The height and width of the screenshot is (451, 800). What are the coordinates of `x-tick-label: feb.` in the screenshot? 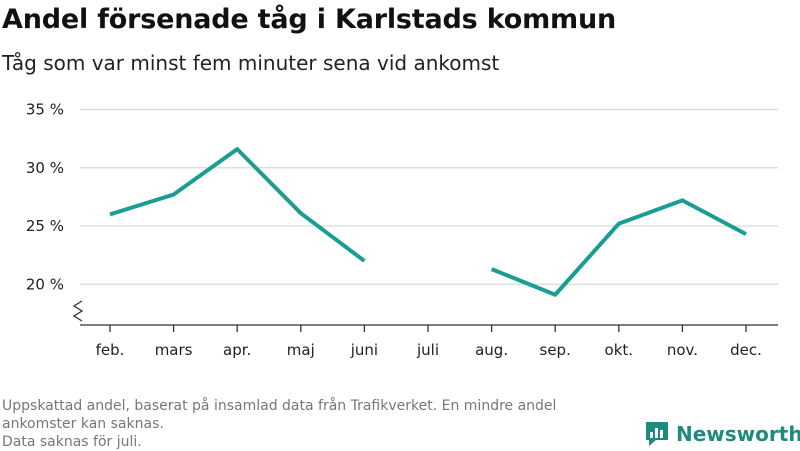 It's located at (110, 350).